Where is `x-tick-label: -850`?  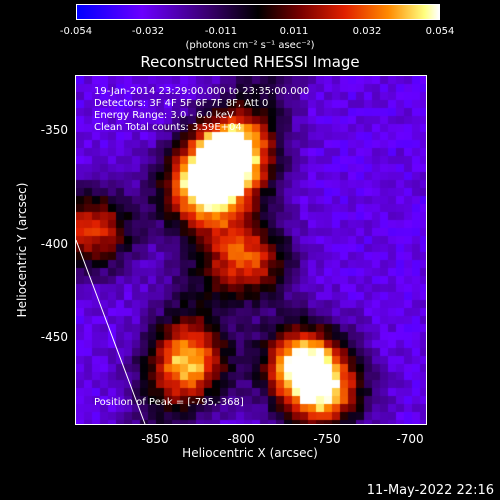 x-tick-label: -850 is located at coordinates (155, 439).